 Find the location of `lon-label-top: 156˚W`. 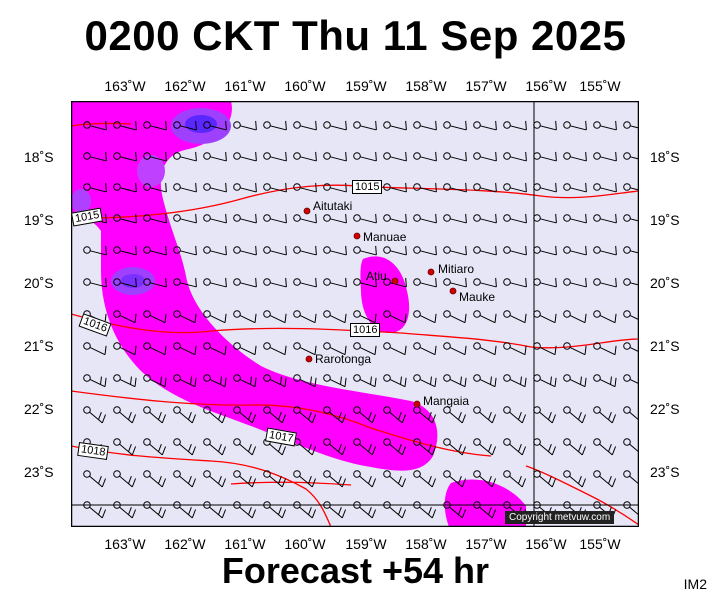

lon-label-top: 156˚W is located at coordinates (546, 86).